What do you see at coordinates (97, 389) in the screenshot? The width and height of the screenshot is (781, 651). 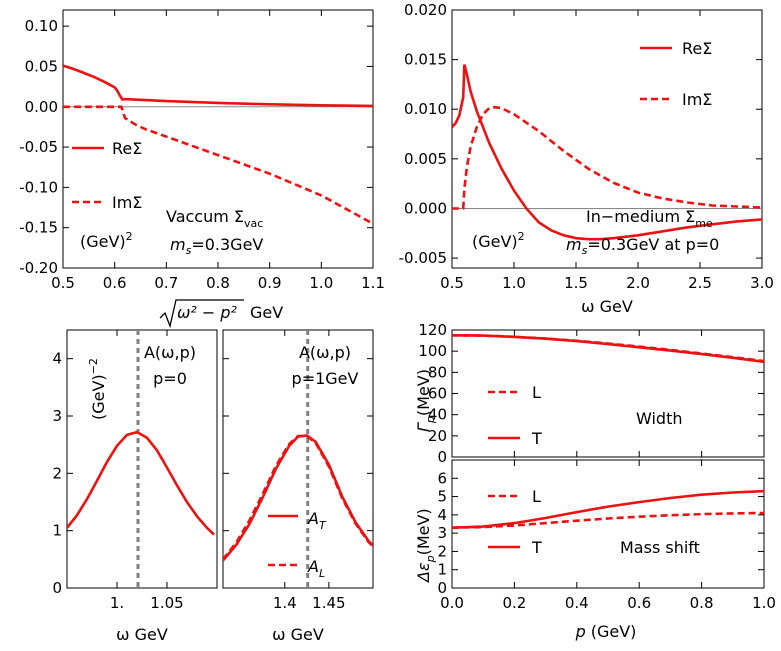 I see `units-label: (GeV)−2` at bounding box center [97, 389].